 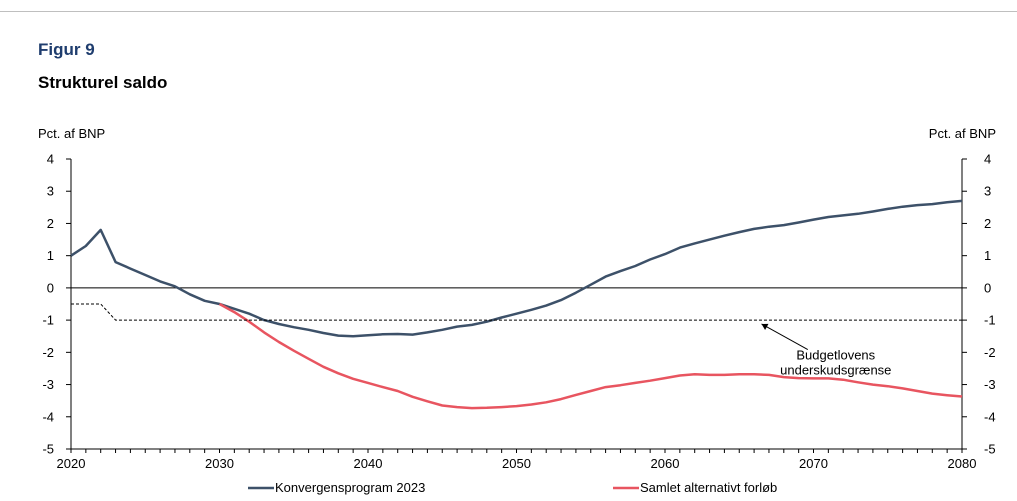 I want to click on annotation-arrow-head, so click(x=765, y=326).